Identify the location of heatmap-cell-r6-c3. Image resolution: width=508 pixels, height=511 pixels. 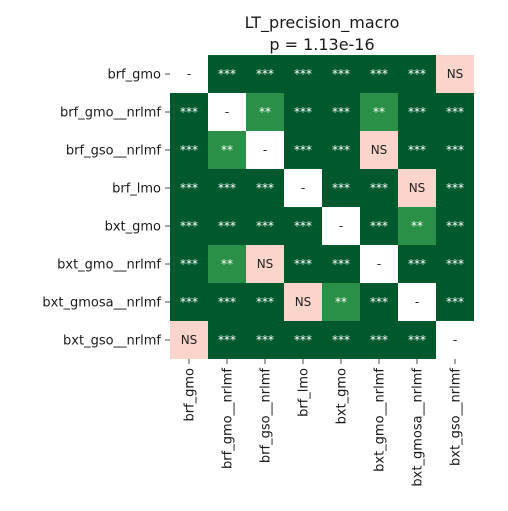
(303, 302).